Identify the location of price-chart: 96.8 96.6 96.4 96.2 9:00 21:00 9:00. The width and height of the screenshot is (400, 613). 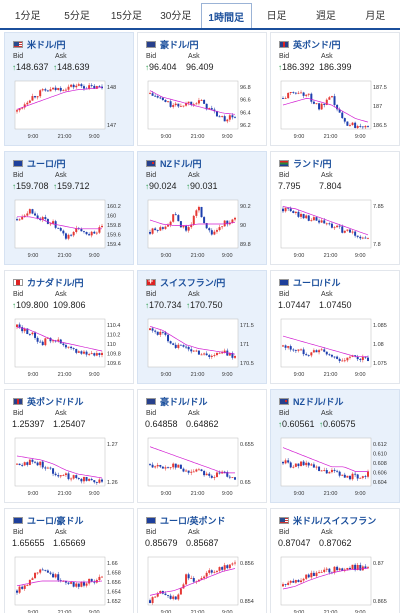
(203, 109).